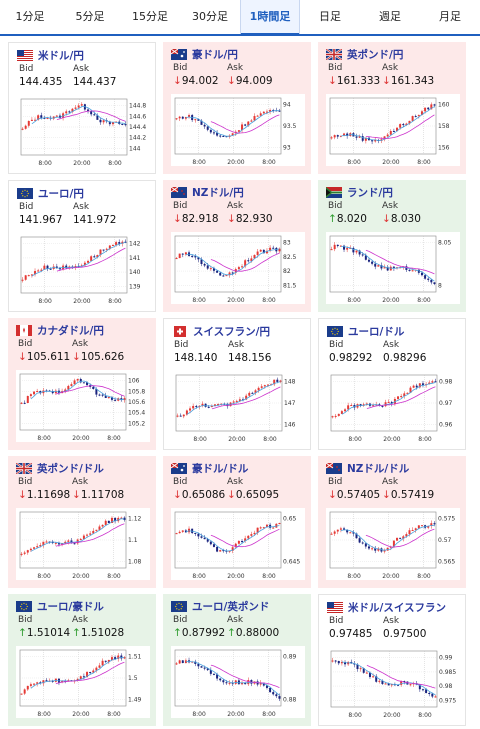  What do you see at coordinates (239, 407) in the screenshot?
I see `candlestick-chart: 148 147 146 8:00 20:00 8:00` at bounding box center [239, 407].